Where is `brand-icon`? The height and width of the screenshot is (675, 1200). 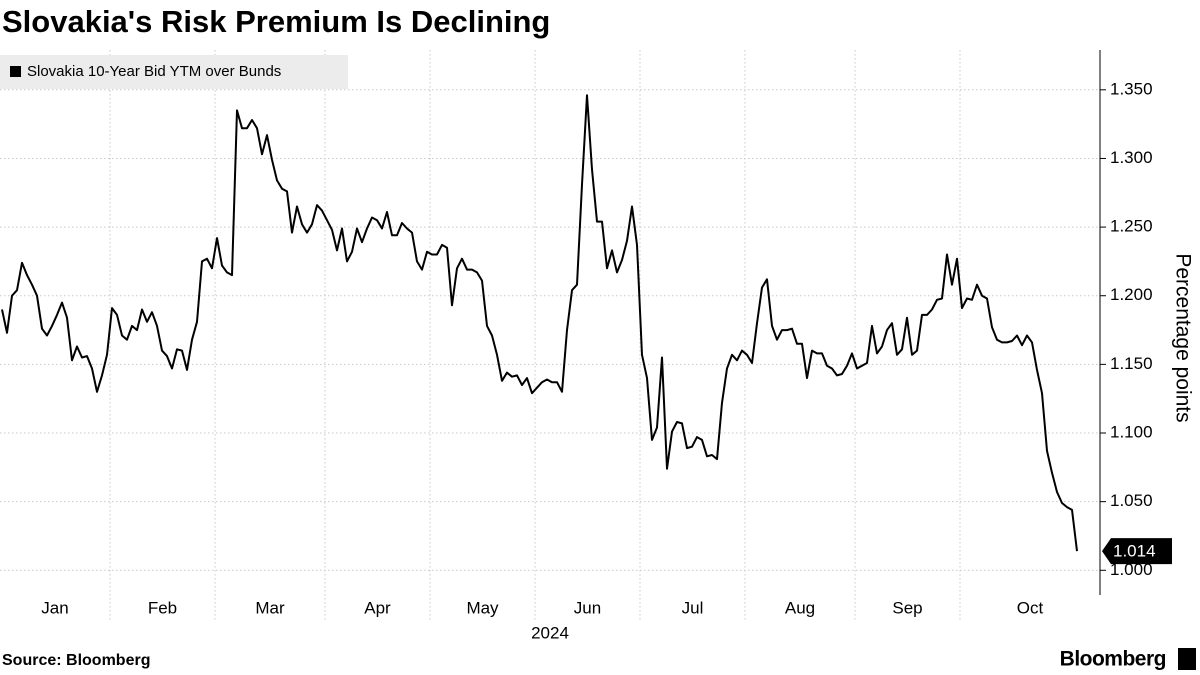
brand-icon is located at coordinates (1187, 659).